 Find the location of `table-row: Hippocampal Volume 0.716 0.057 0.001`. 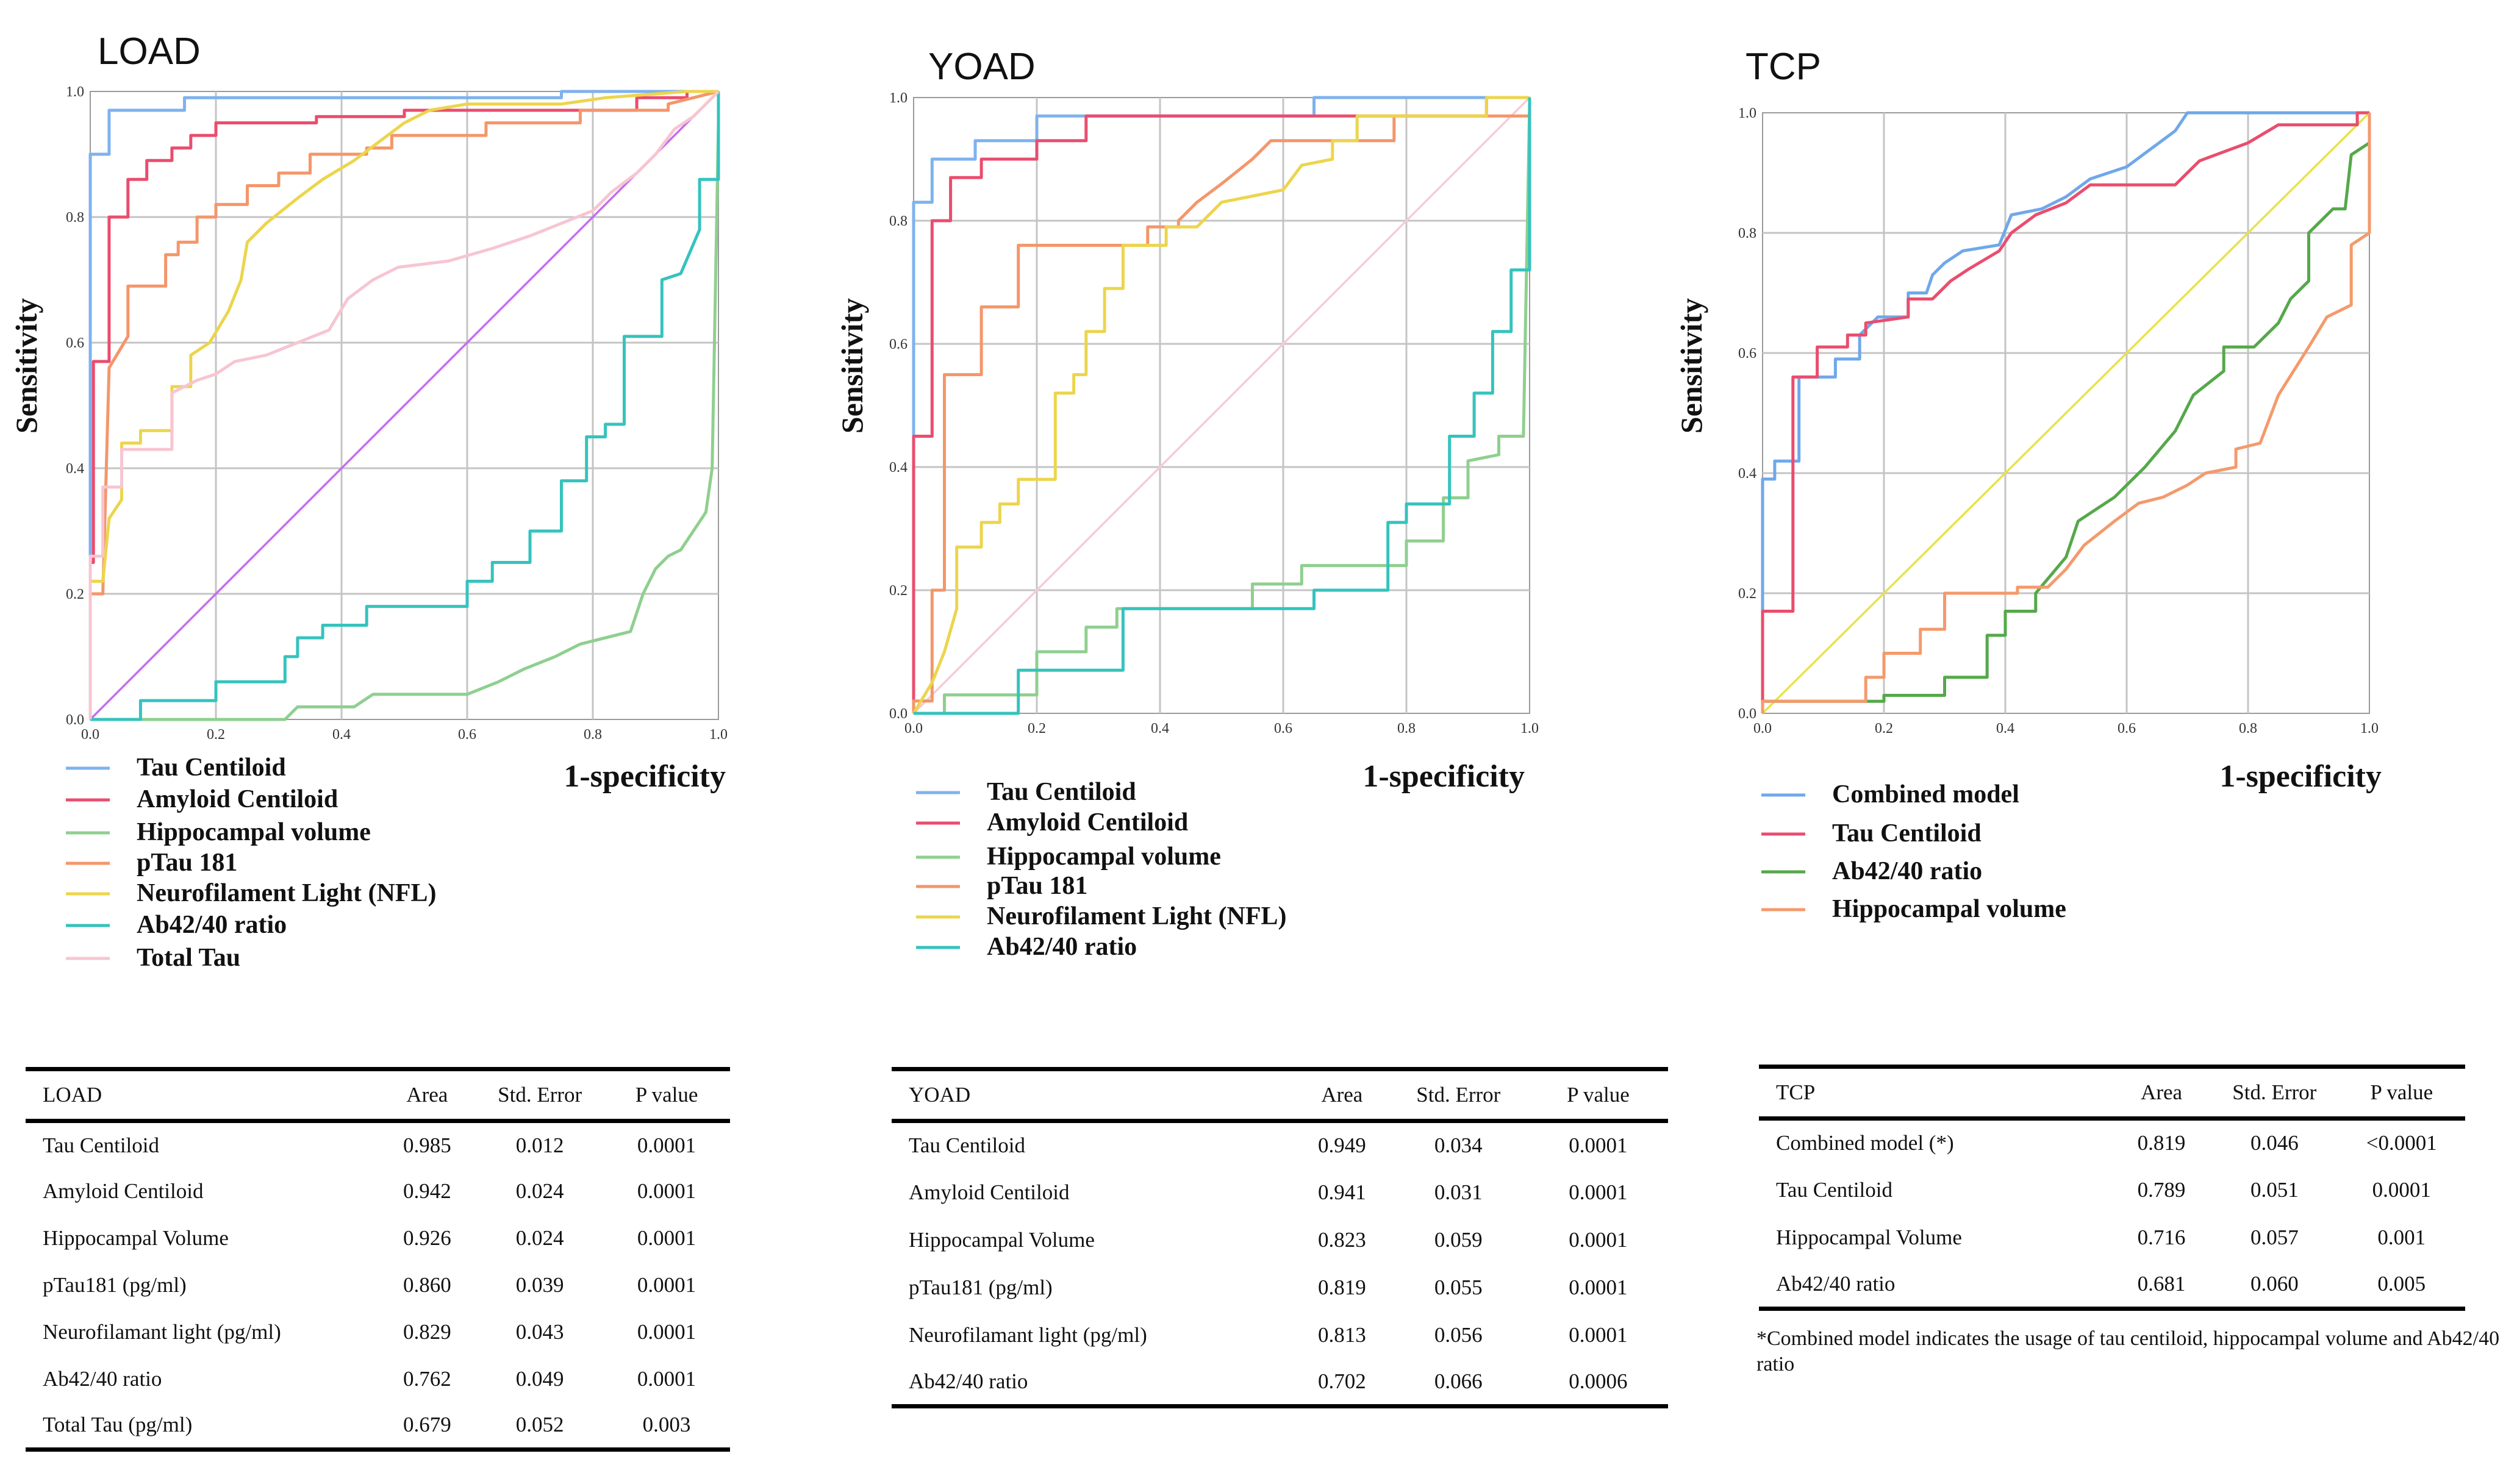

table-row: Hippocampal Volume 0.716 0.057 0.001 is located at coordinates (2112, 1237).